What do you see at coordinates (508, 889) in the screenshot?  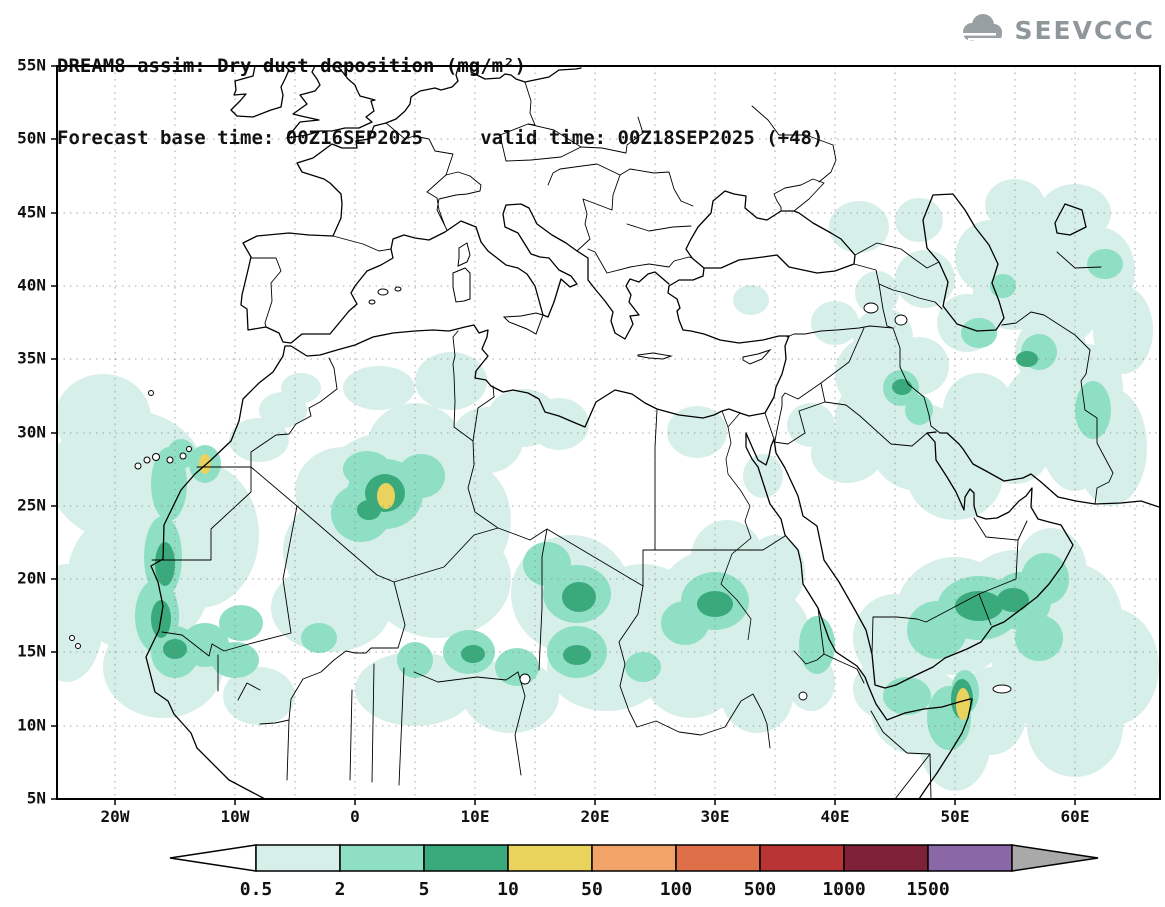 I see `colorbar-label: 10` at bounding box center [508, 889].